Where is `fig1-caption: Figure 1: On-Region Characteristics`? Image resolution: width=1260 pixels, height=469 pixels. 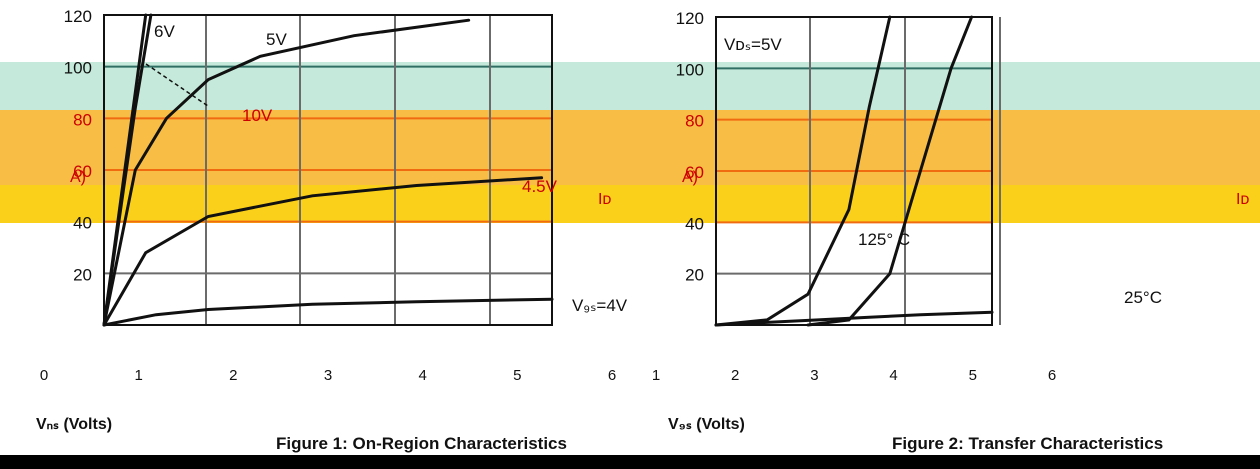 fig1-caption: Figure 1: On-Region Characteristics is located at coordinates (421, 443).